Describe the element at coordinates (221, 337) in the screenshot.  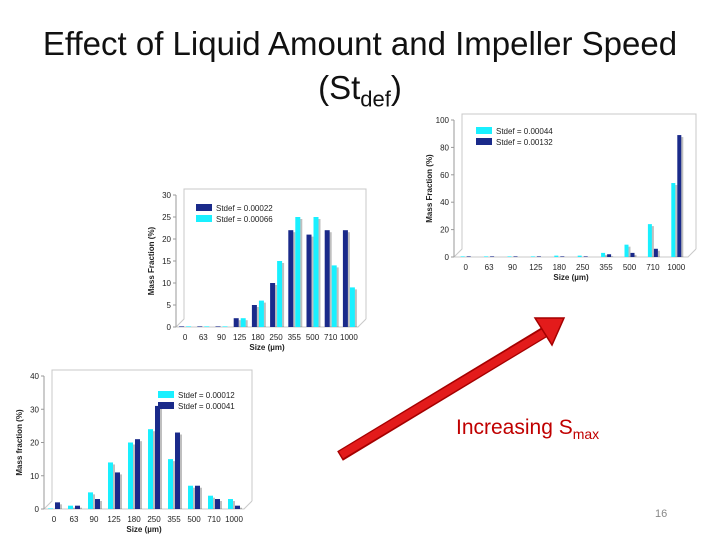
I see `middle-x-tick-label: 90` at that location.